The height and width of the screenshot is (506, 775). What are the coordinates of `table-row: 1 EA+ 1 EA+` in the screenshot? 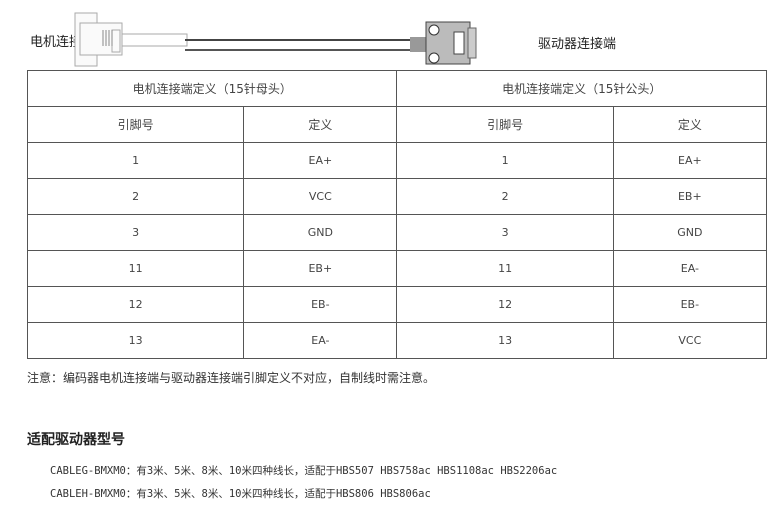 It's located at (397, 160).